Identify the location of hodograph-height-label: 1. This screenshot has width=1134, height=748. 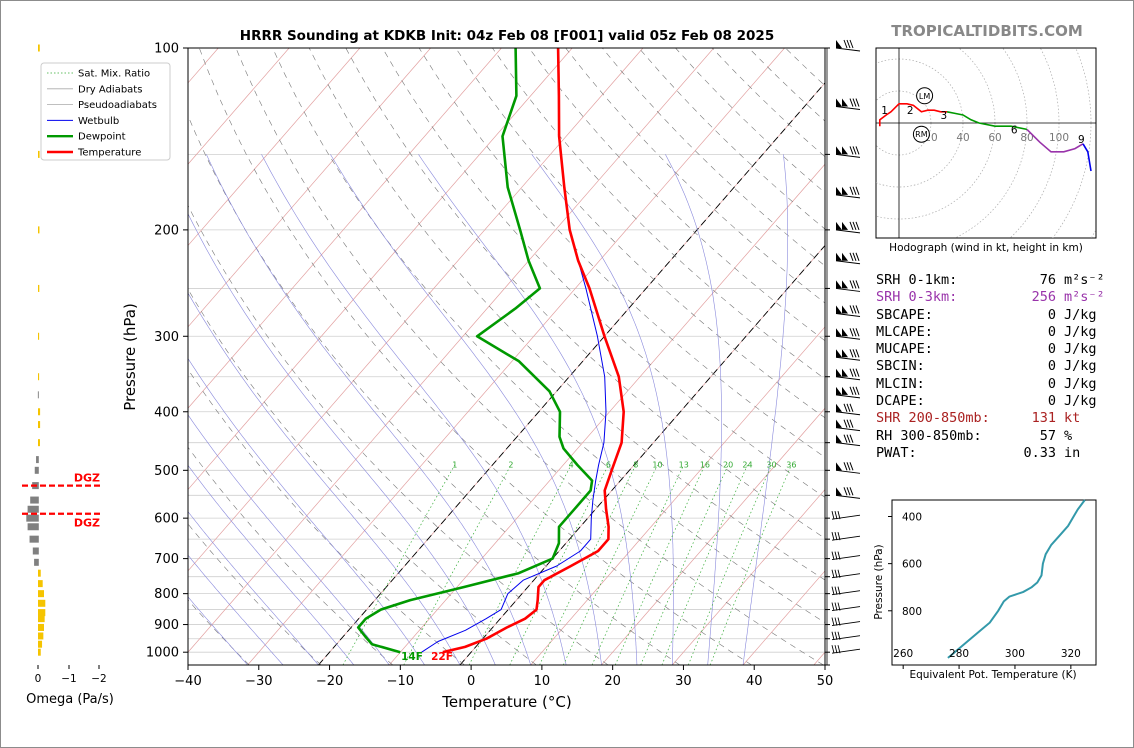
(884, 111).